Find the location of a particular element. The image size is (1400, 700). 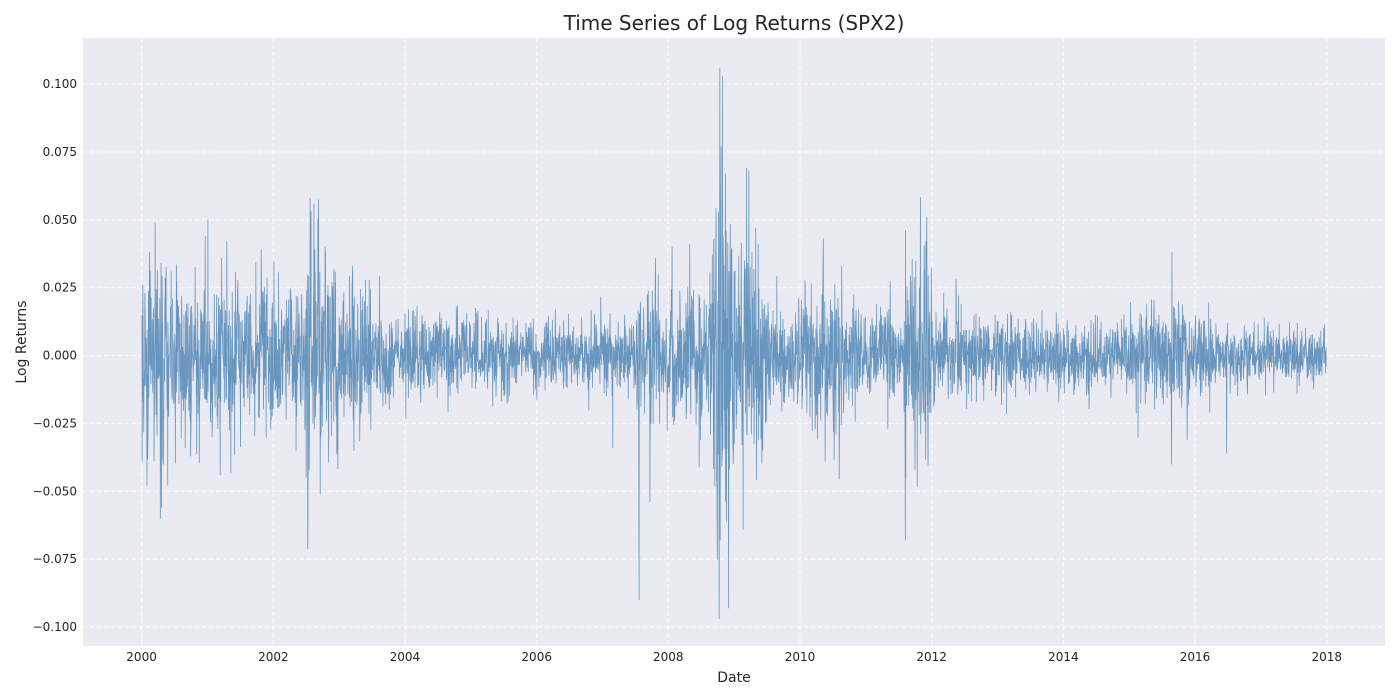

x-tick-label: 2004 is located at coordinates (405, 657).